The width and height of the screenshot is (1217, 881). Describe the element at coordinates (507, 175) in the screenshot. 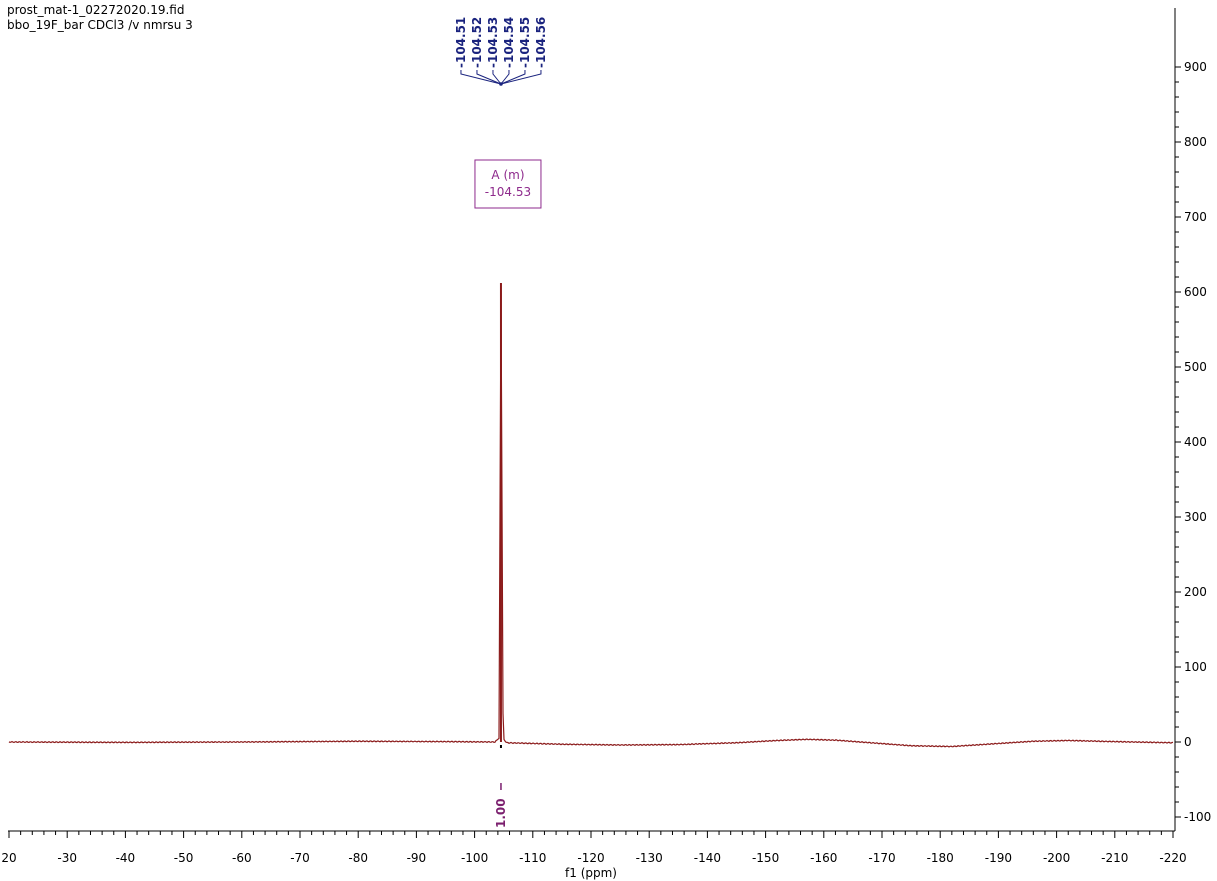

I see `multiplet-name: A (m)` at that location.